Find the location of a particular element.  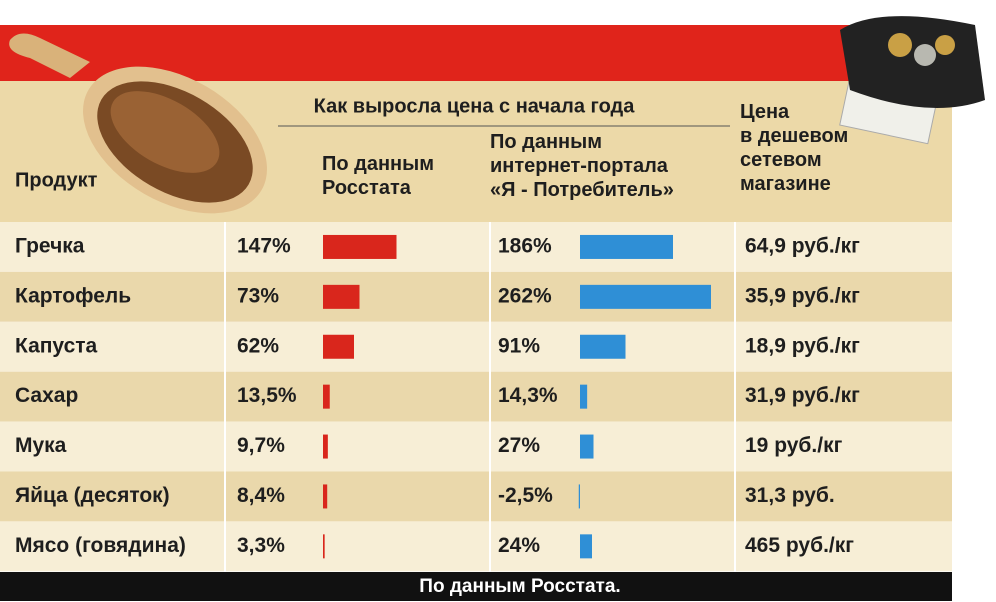

value-label: 13,5% is located at coordinates (267, 395).